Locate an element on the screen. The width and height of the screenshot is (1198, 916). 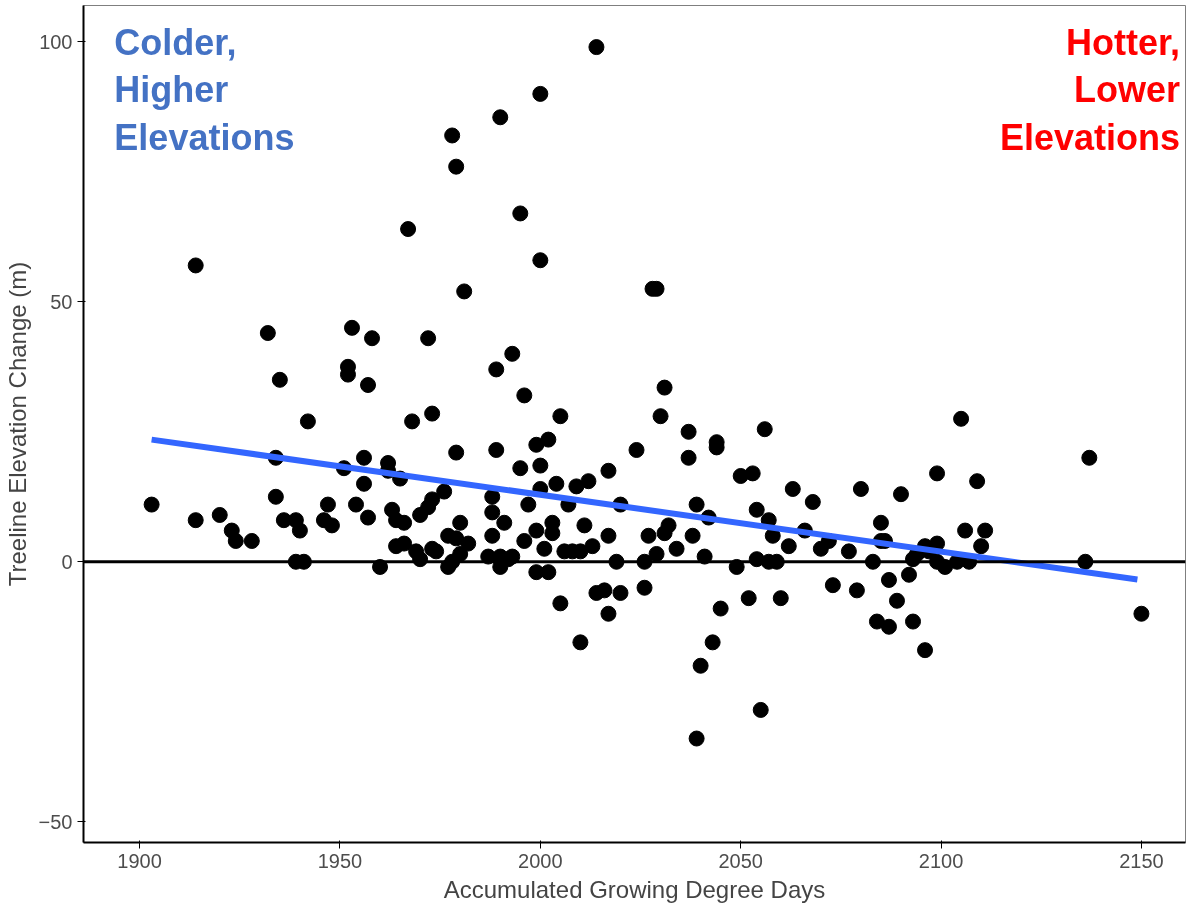
x-tick-label: 2150 is located at coordinates (1141, 860).